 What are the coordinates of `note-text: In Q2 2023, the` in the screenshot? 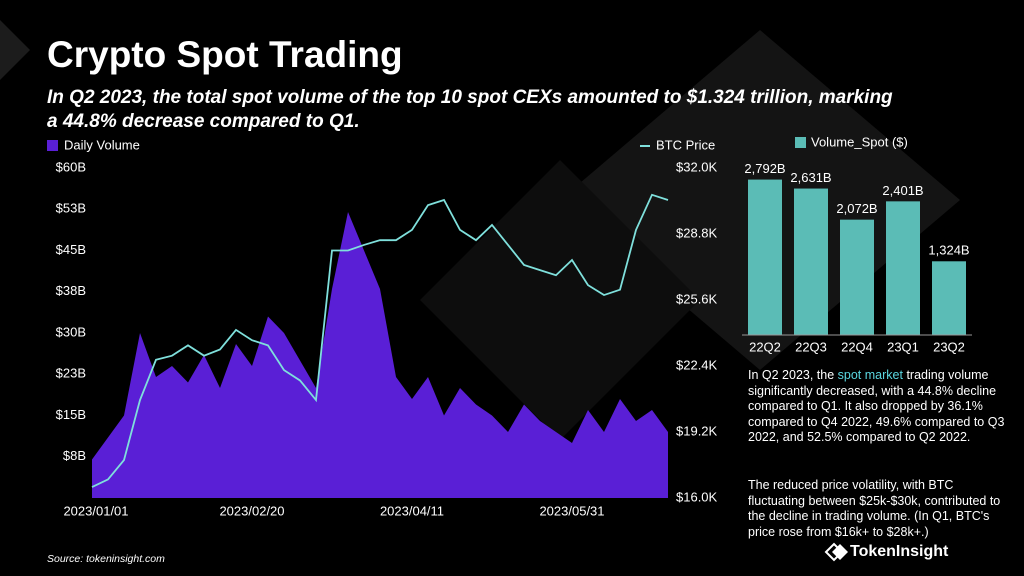 It's located at (793, 375).